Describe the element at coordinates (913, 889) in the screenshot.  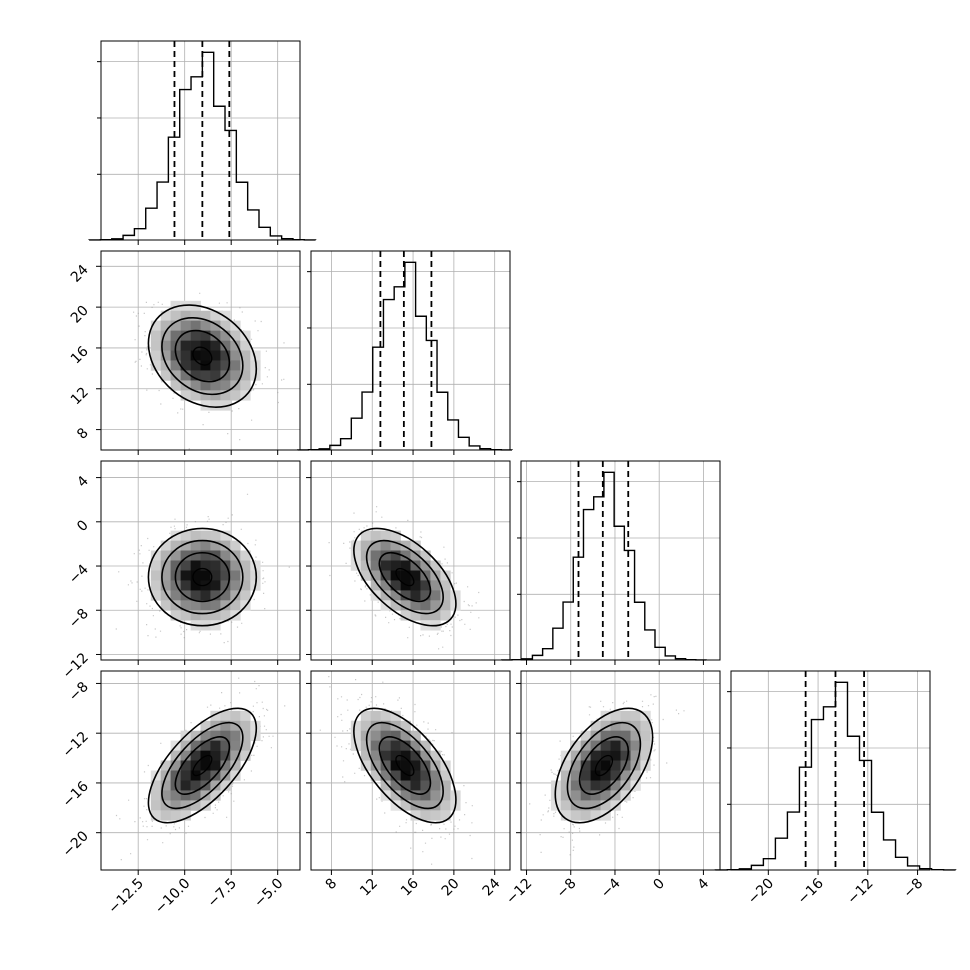
I see `x-tick-label: −8` at that location.